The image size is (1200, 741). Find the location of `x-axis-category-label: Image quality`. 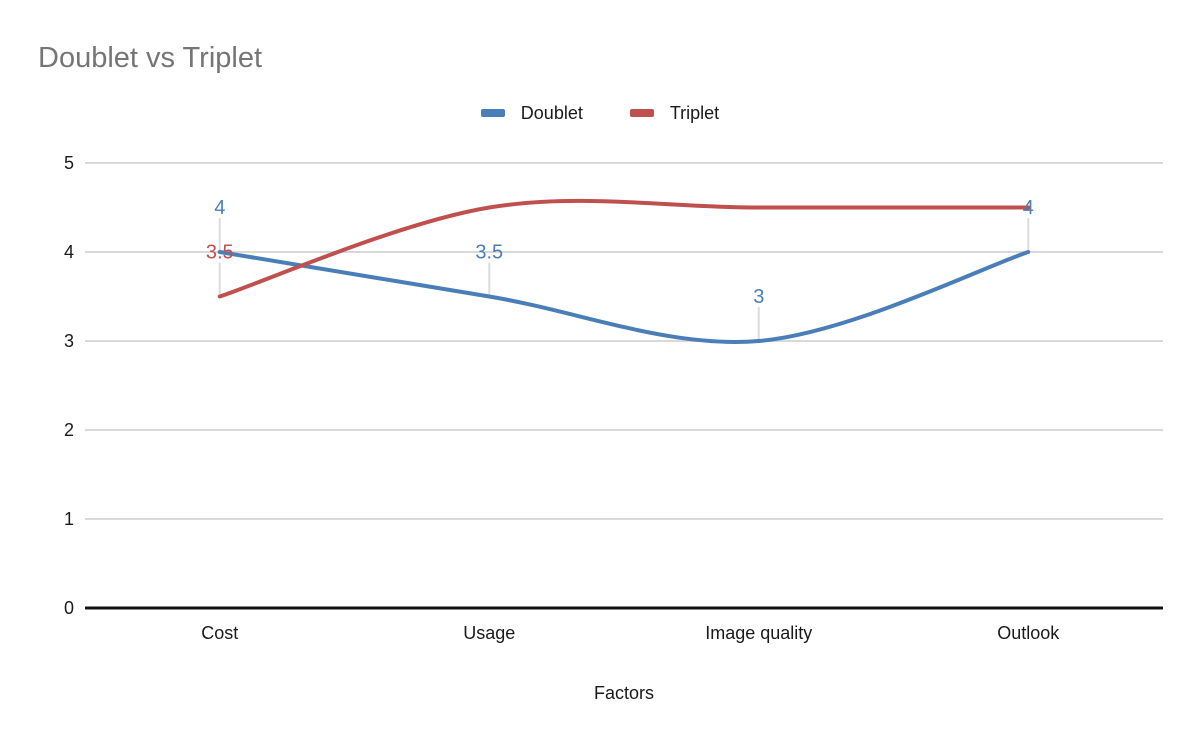

x-axis-category-label: Image quality is located at coordinates (758, 633).